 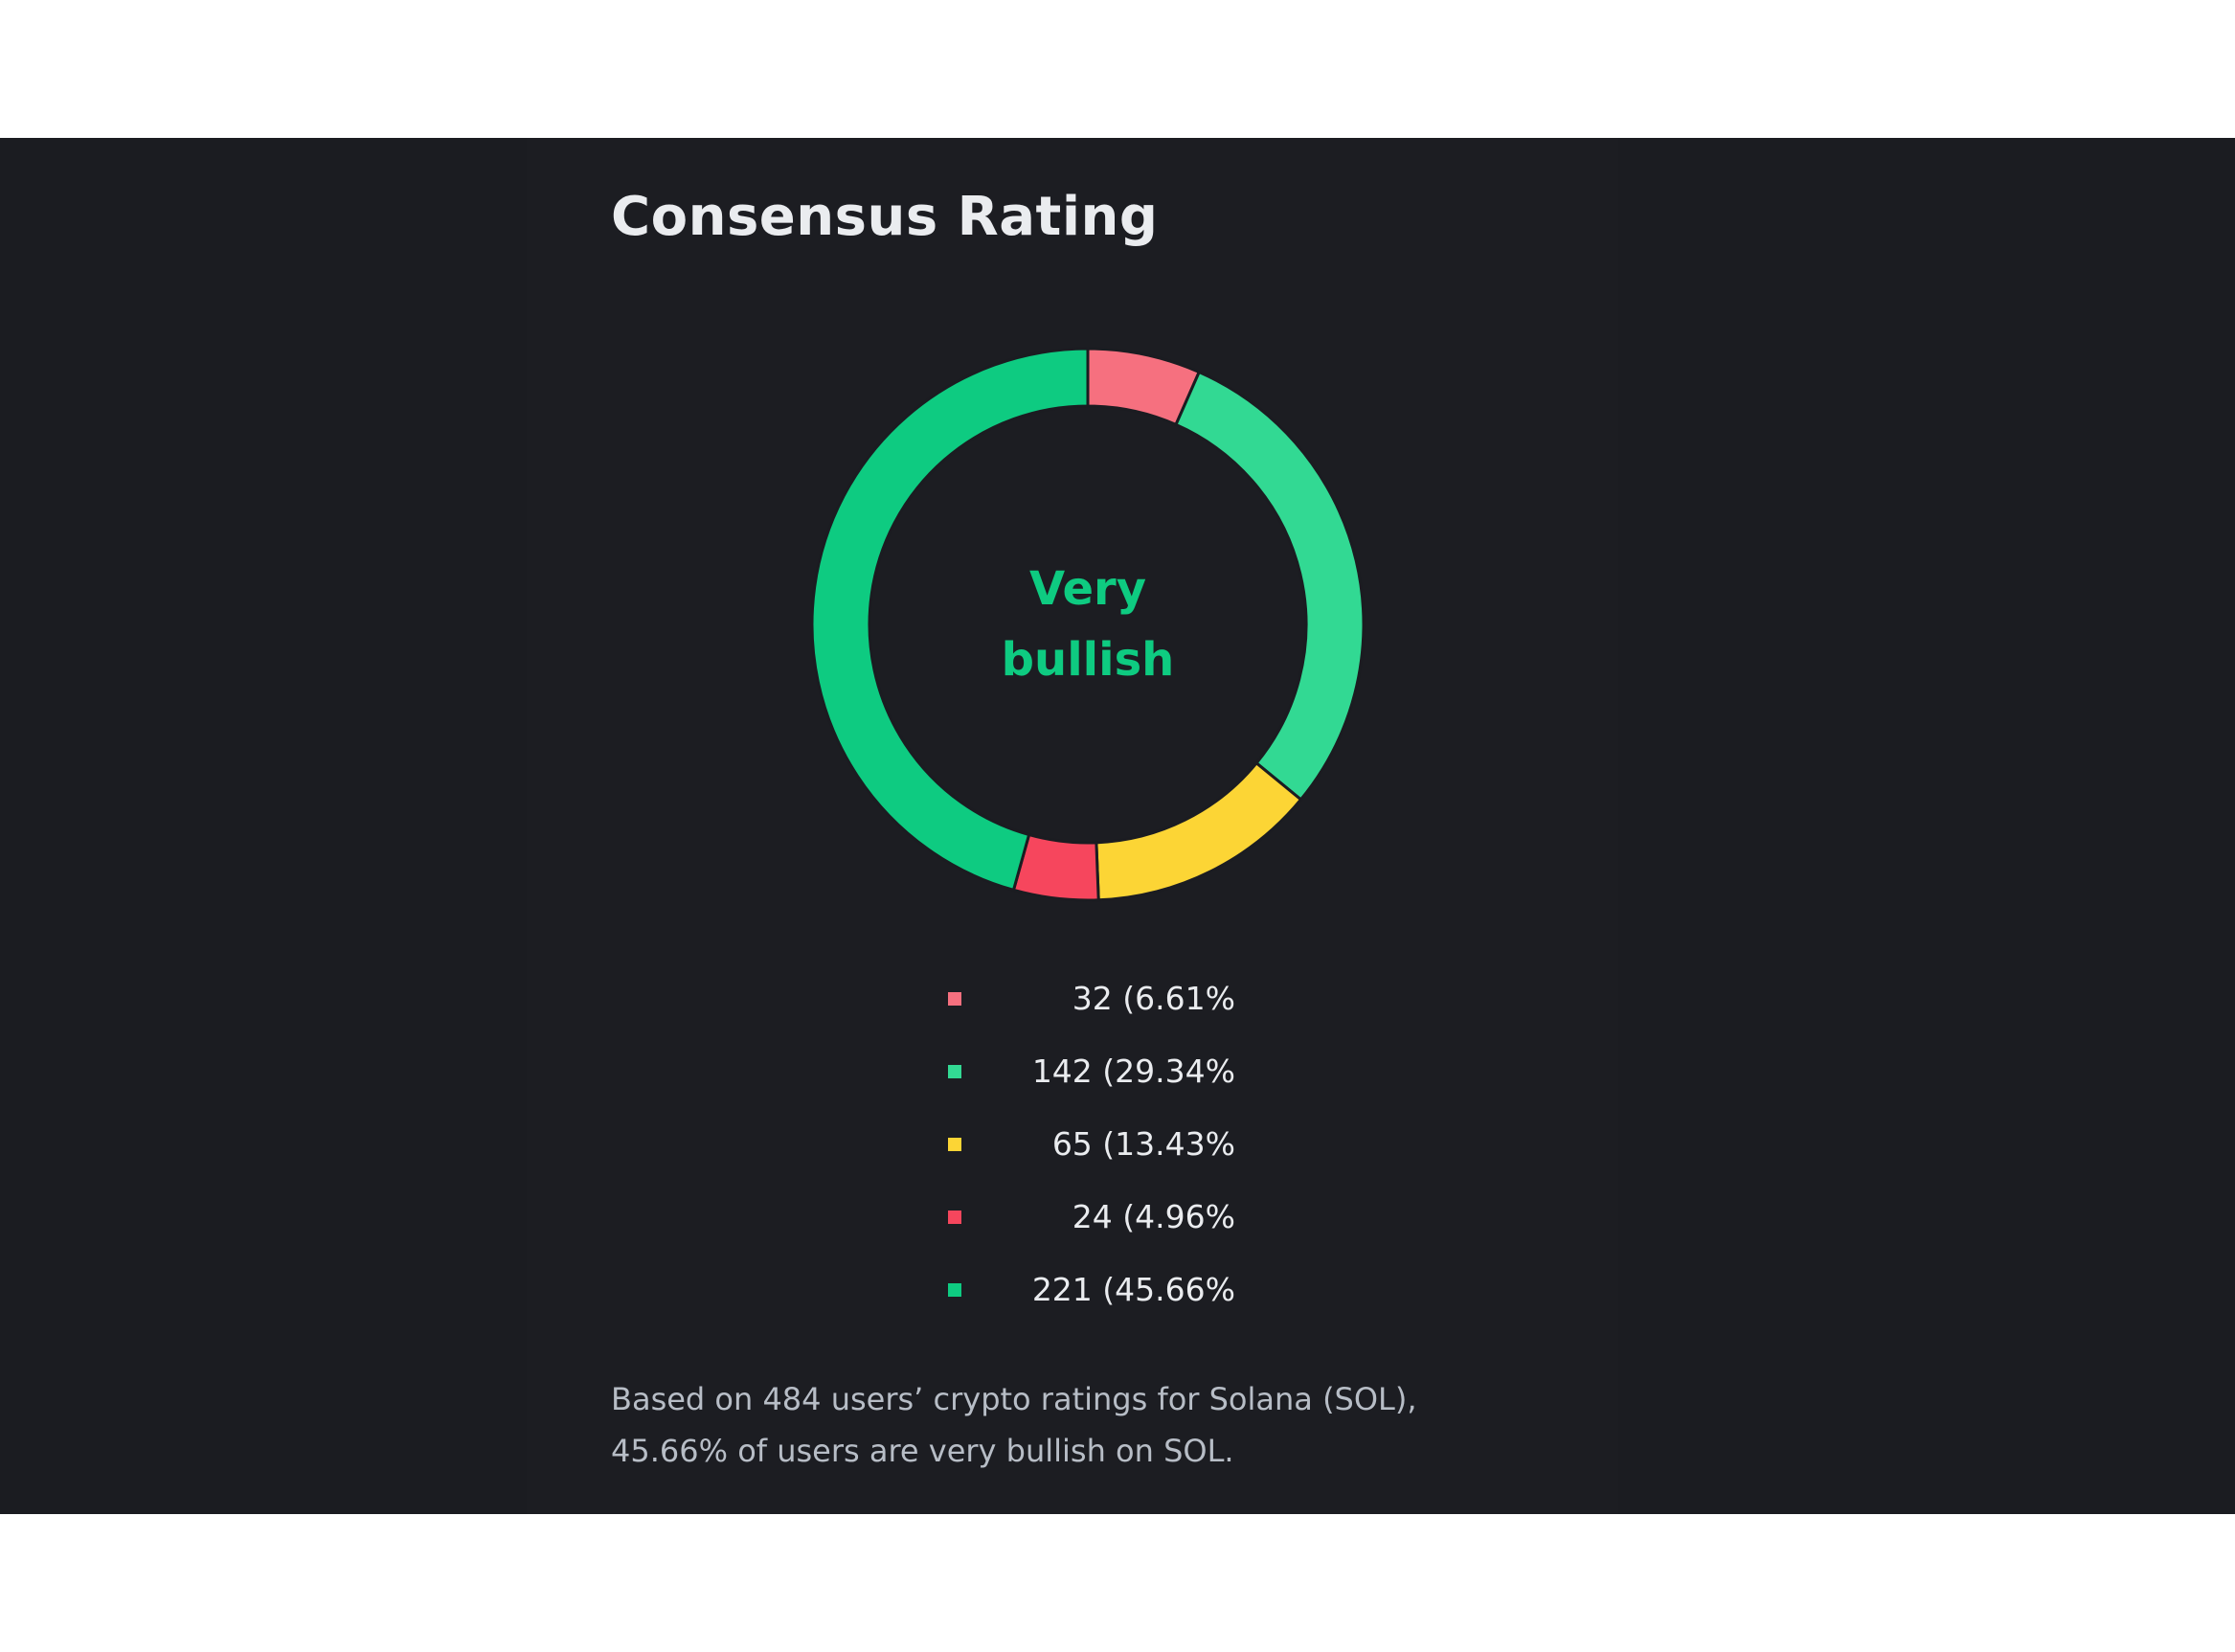 What do you see at coordinates (1088, 660) in the screenshot?
I see `sentiment-label-line2: bullish` at bounding box center [1088, 660].